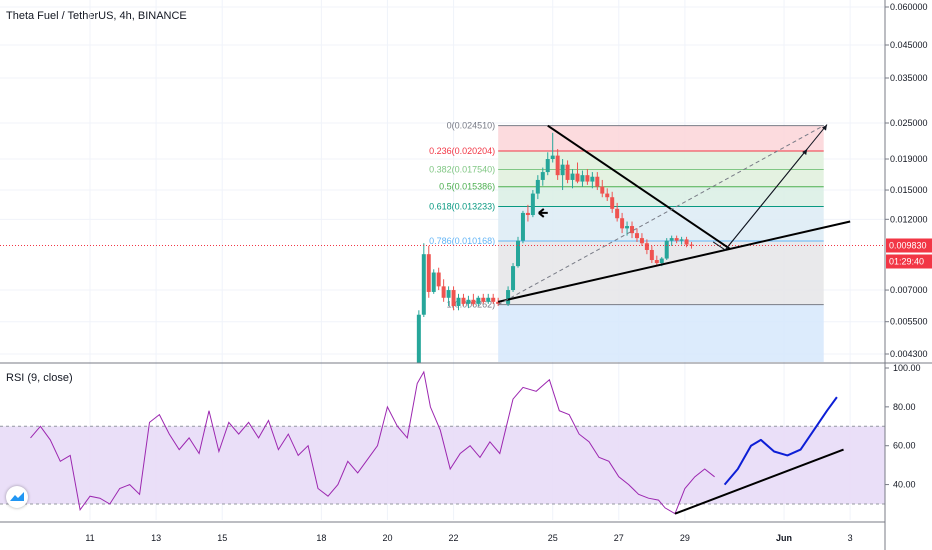 The width and height of the screenshot is (932, 550). I want to click on price-tick-label: 0.015000, so click(909, 190).